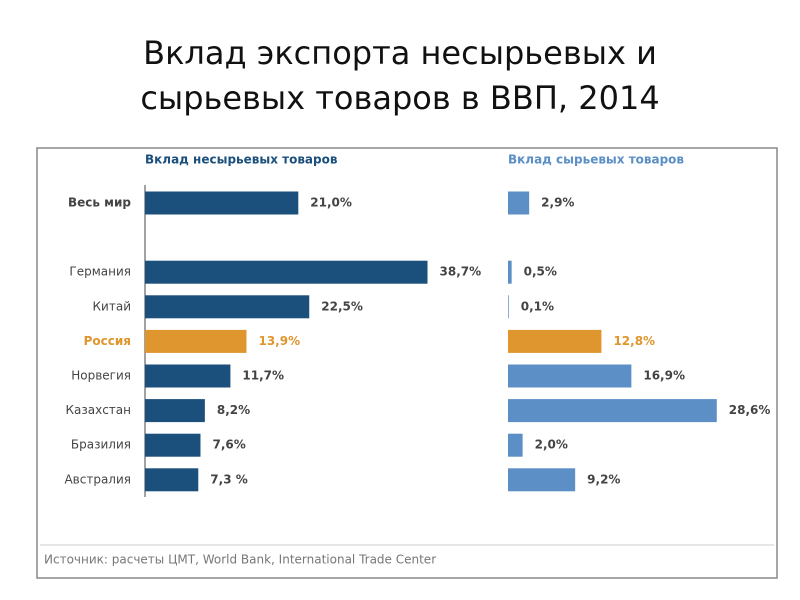 The height and width of the screenshot is (600, 800). What do you see at coordinates (97, 479) in the screenshot?
I see `category-label: Австралия` at bounding box center [97, 479].